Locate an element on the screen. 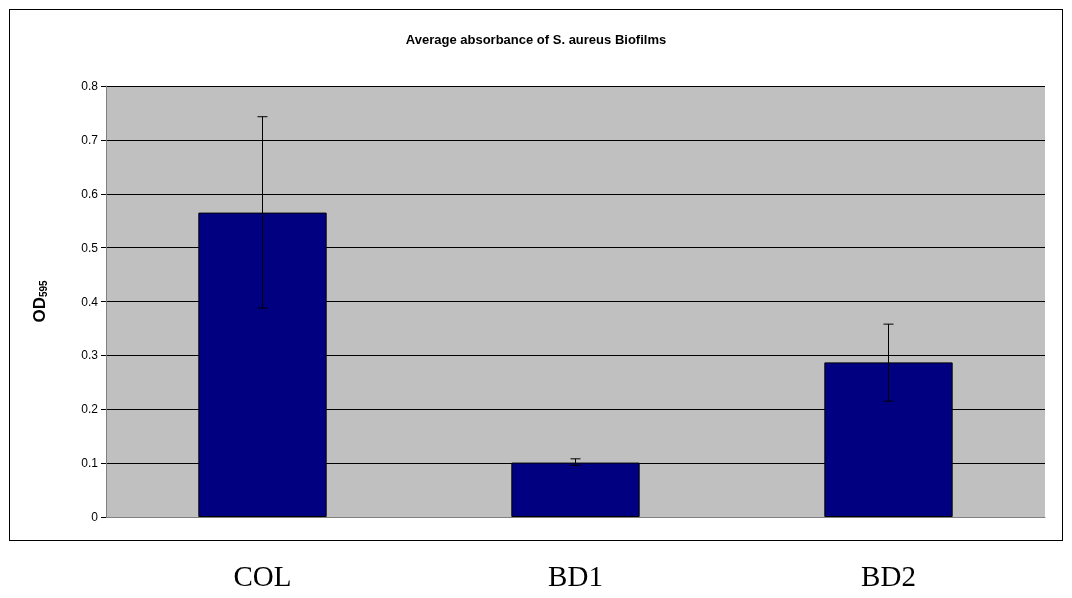 The image size is (1072, 598). y-tick-label: 0.2 is located at coordinates (90, 409).